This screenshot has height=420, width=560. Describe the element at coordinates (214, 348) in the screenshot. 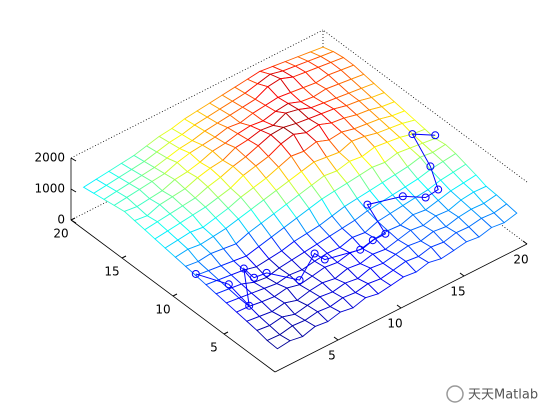

I see `y-tick-label: 5` at that location.